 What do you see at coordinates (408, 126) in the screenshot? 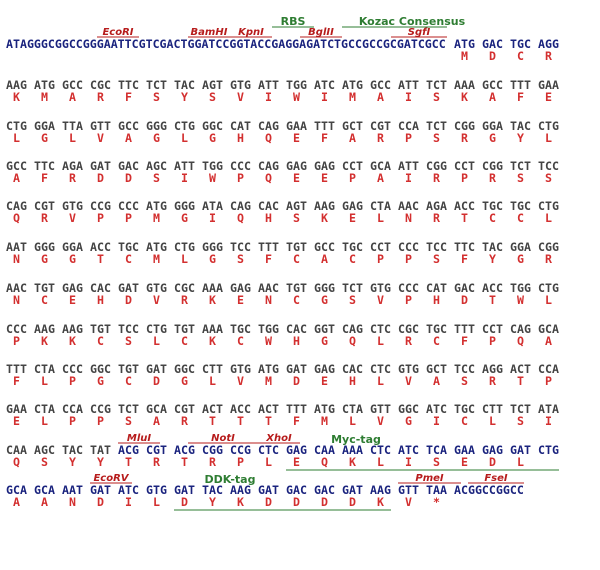
I see `codon: CCA` at bounding box center [408, 126].